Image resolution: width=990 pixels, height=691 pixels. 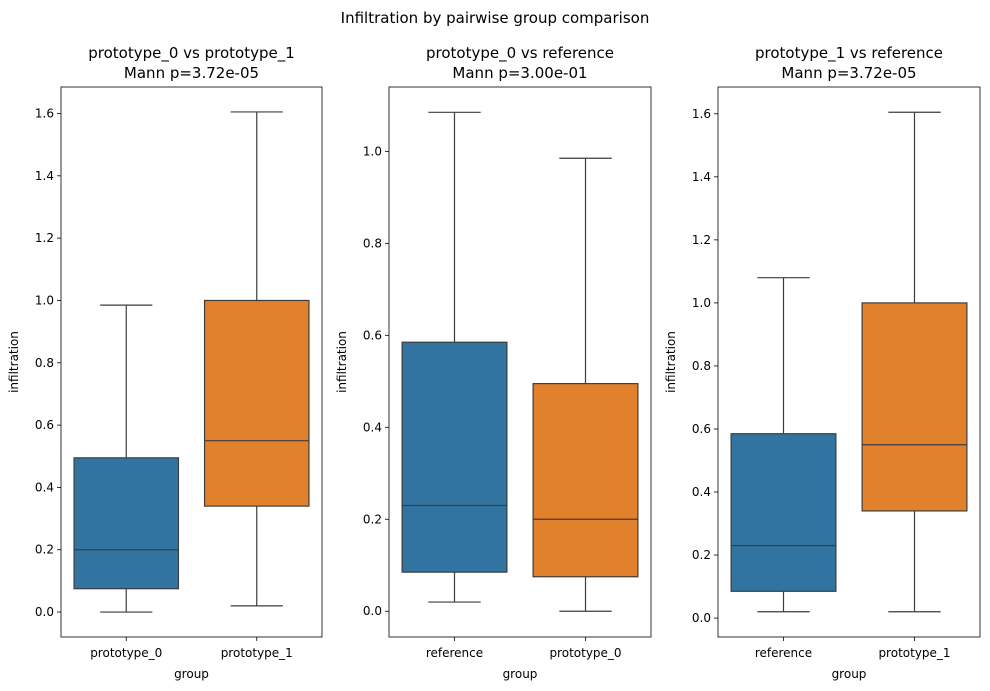 What do you see at coordinates (191, 53) in the screenshot?
I see `panel-title-line1: prototype_0 vs prototype_1` at bounding box center [191, 53].